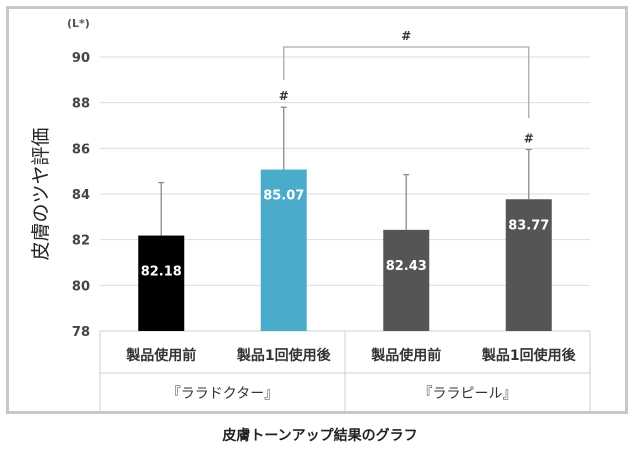 The height and width of the screenshot is (454, 640). What do you see at coordinates (222, 394) in the screenshot?
I see `group-label: 『ララドクター』` at bounding box center [222, 394].